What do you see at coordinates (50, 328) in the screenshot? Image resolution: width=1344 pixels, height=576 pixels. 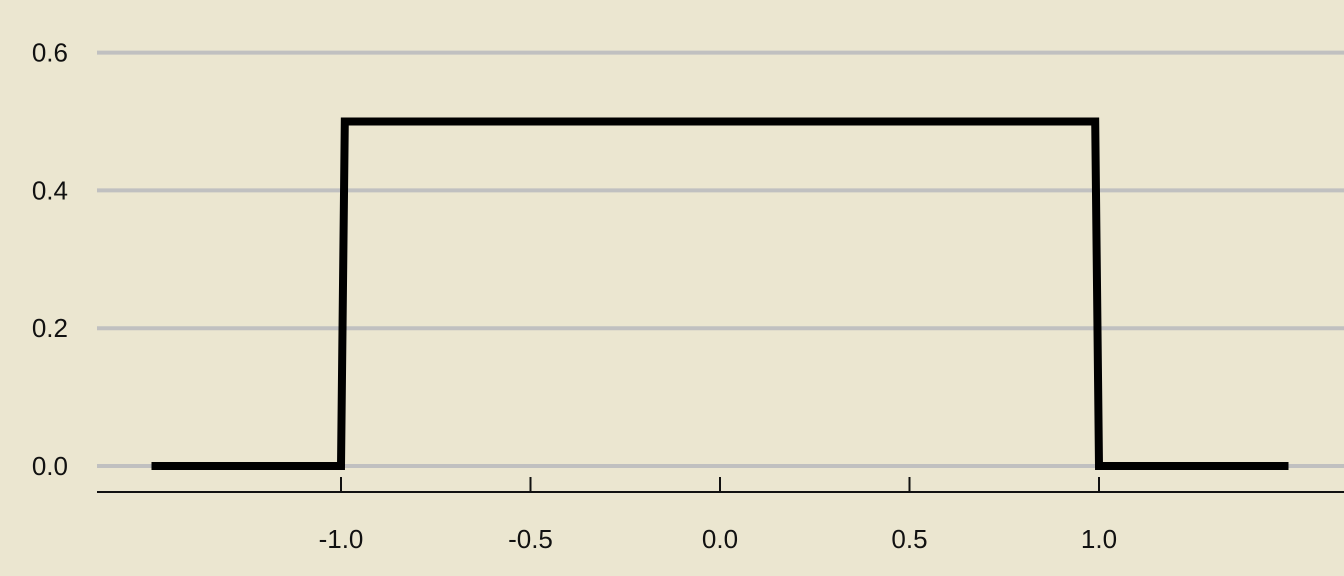 I see `y-tick-label: 0.2` at bounding box center [50, 328].